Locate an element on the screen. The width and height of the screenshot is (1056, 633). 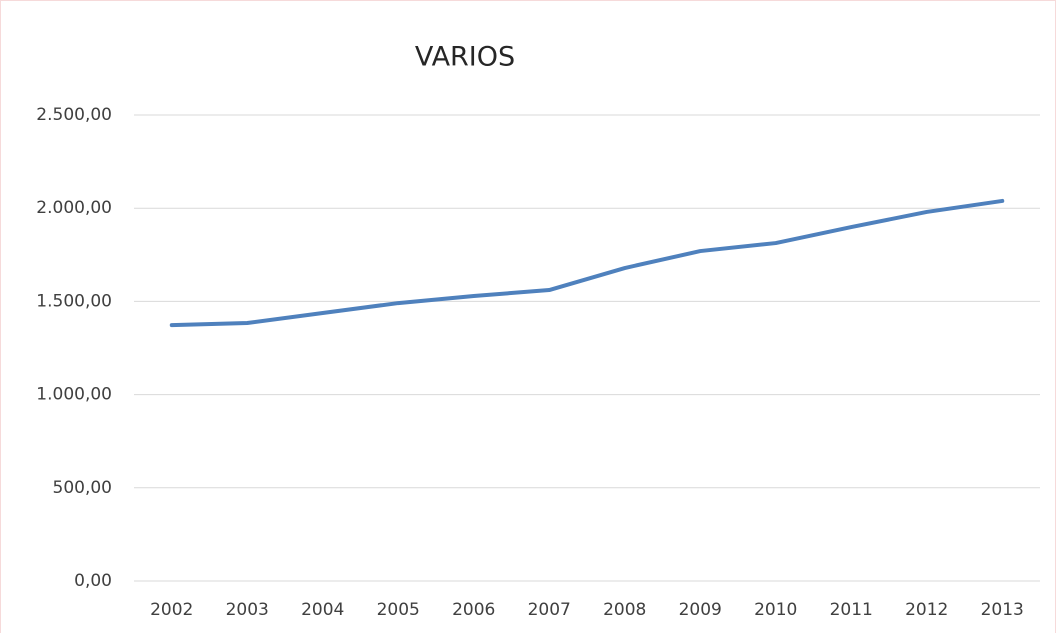
x-tick-label: 2010 is located at coordinates (775, 610).